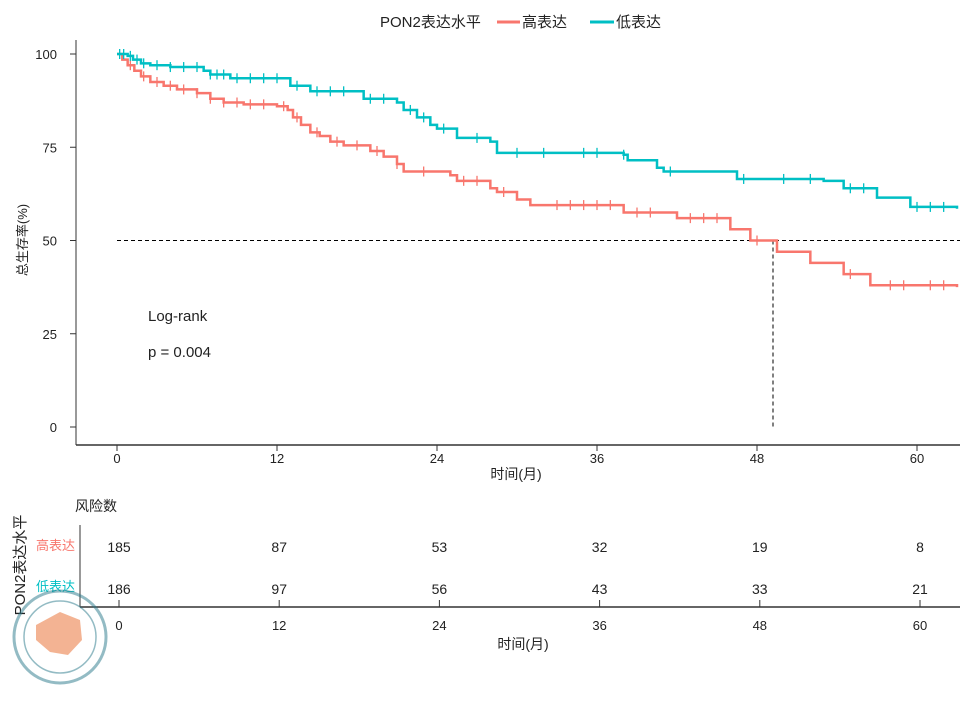  Describe the element at coordinates (440, 547) in the screenshot. I see `risk-count: 53` at that location.